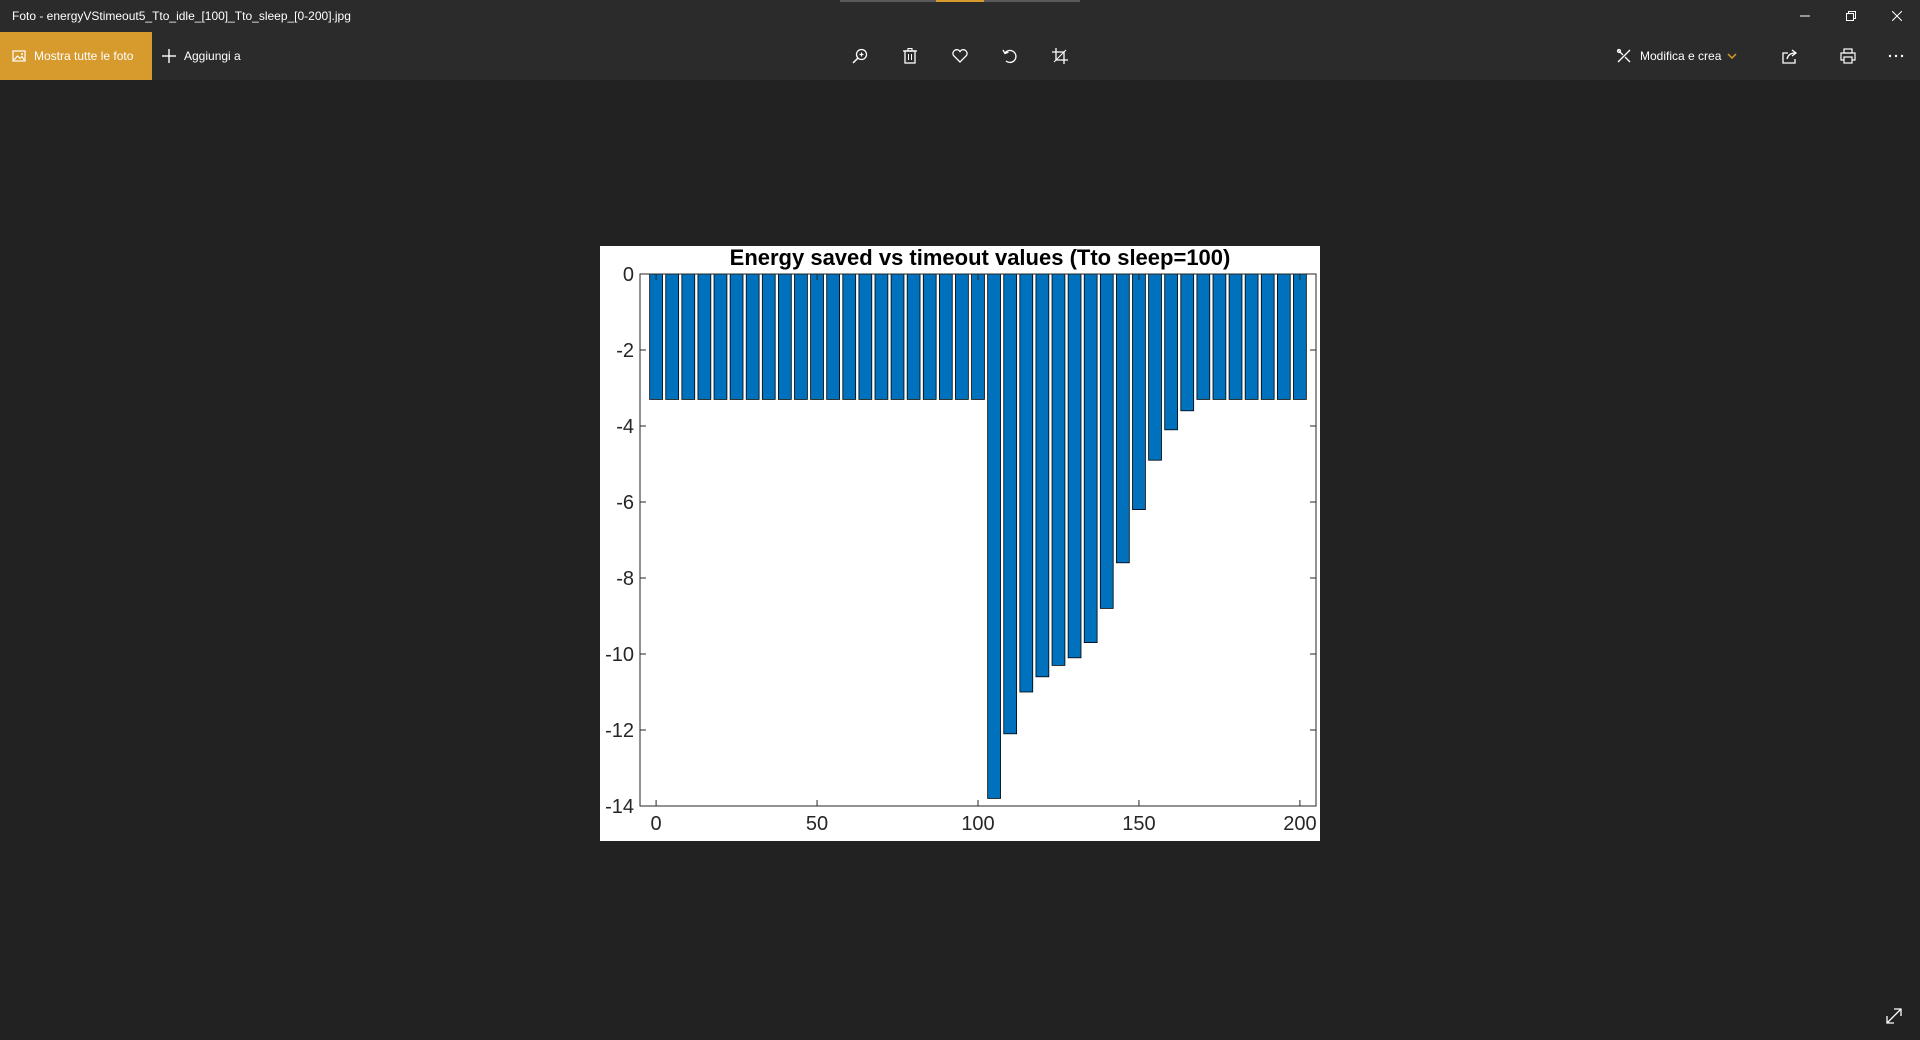 This screenshot has width=1920, height=1040. I want to click on restore-icon, so click(1851, 16).